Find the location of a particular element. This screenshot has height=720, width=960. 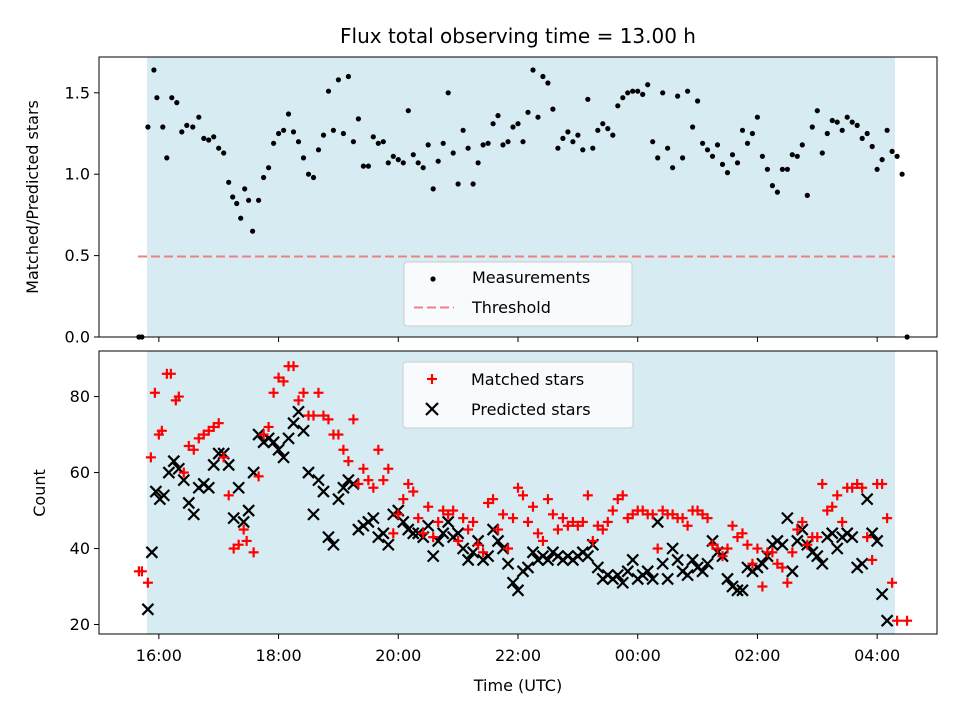

top-legend: Measurements Threshold is located at coordinates (518, 294).